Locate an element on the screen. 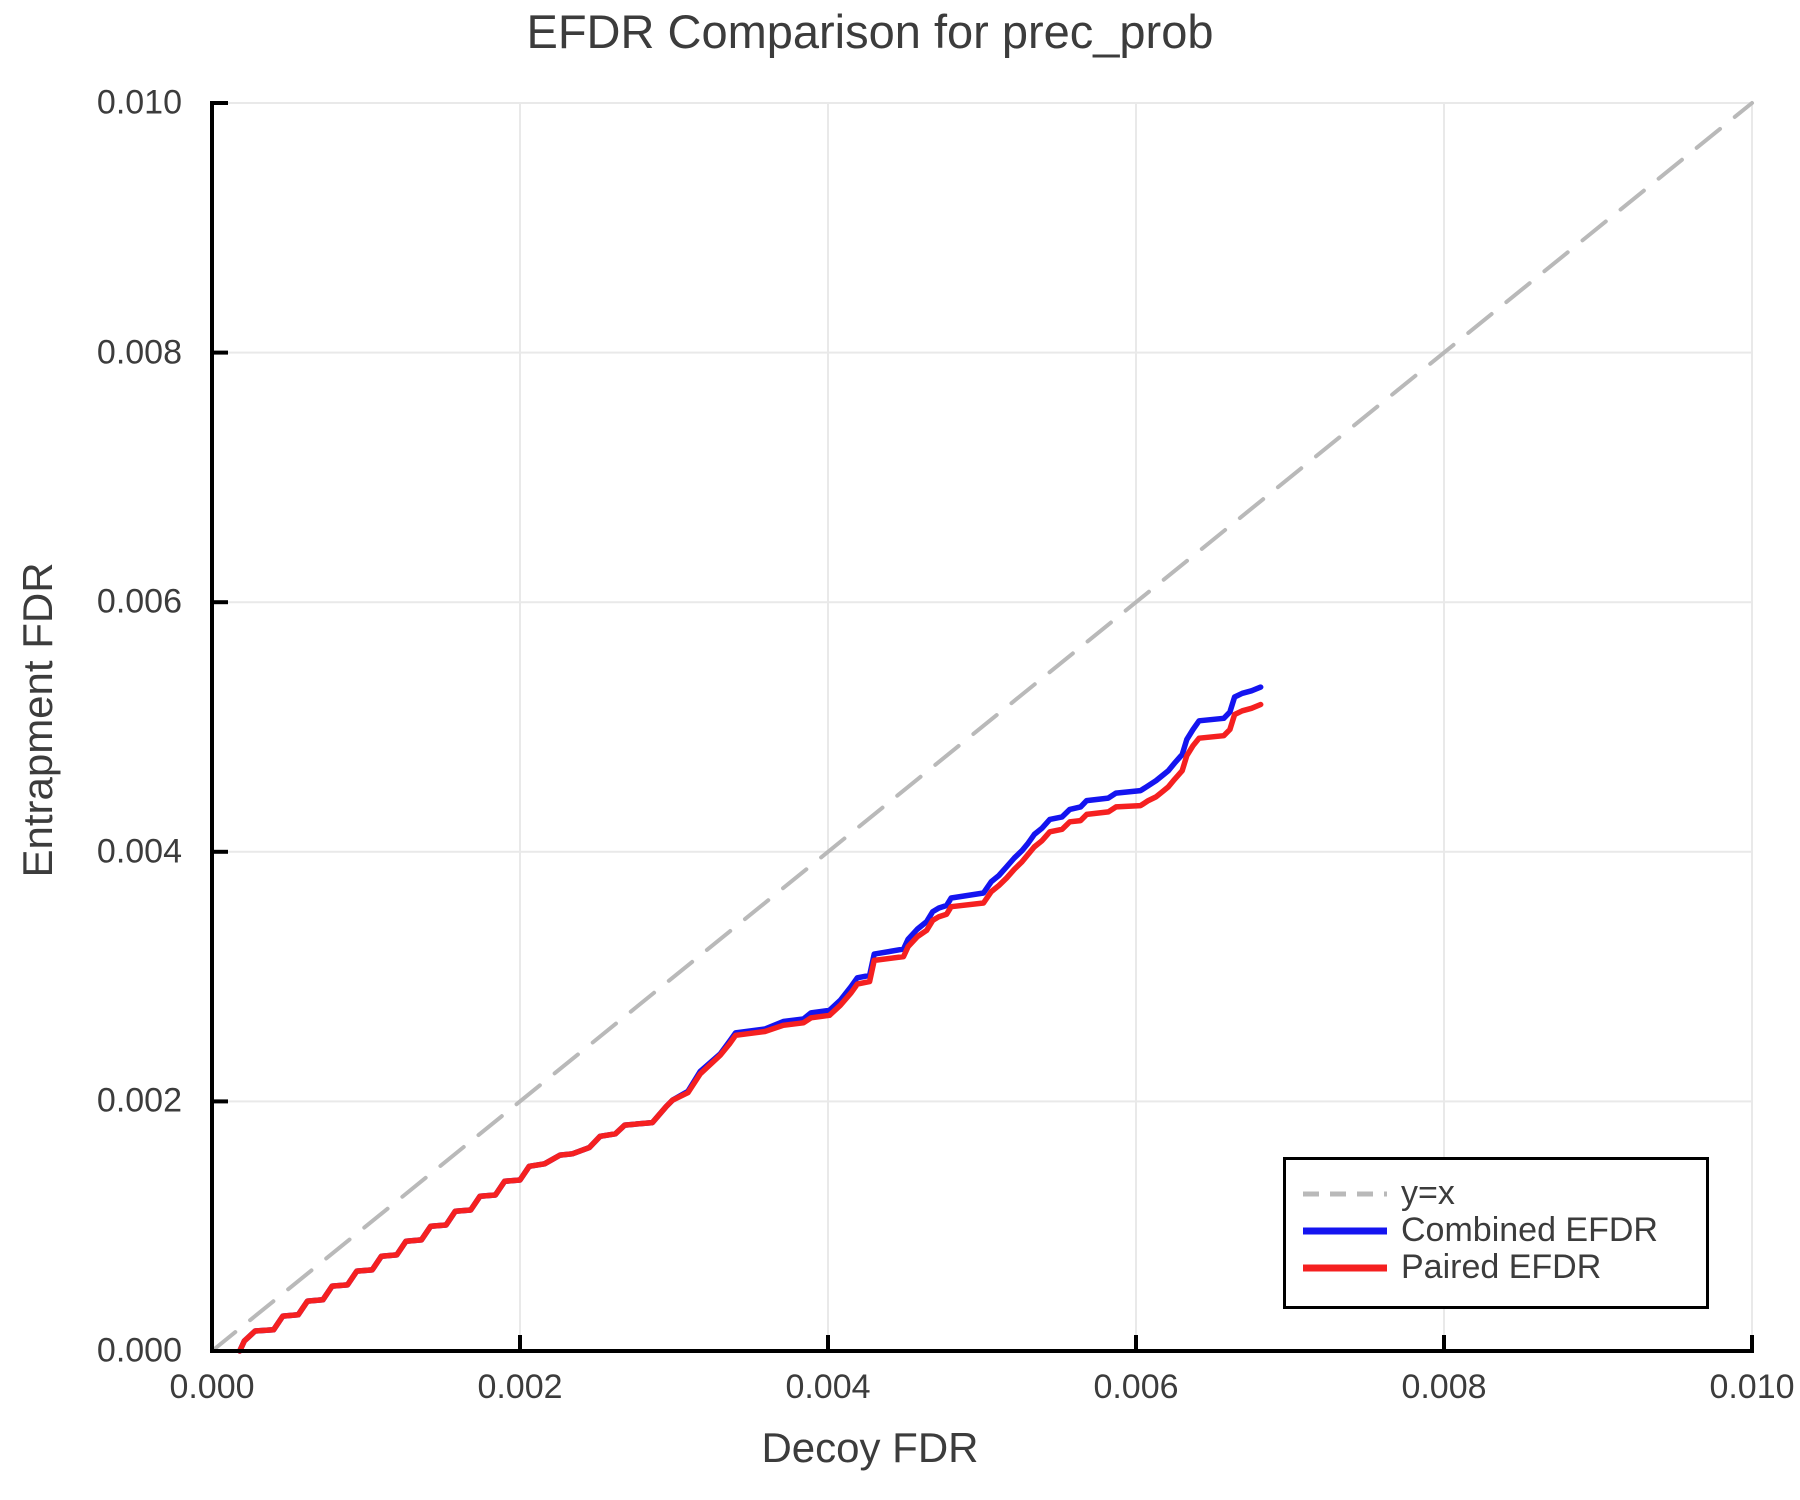 The image size is (1800, 1500). legend-row-reference: y=x is located at coordinates (1496, 1193).